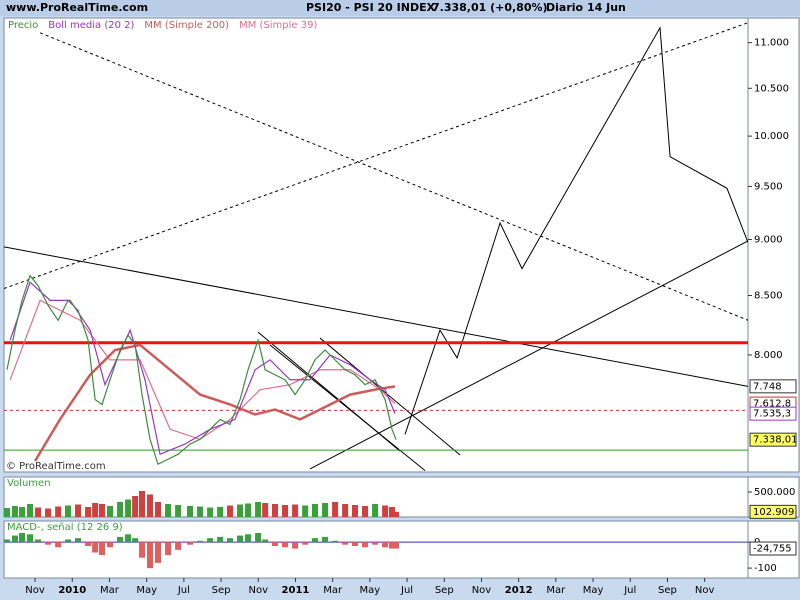 This screenshot has height=600, width=800. What do you see at coordinates (29, 483) in the screenshot?
I see `panel-title: Volumen` at bounding box center [29, 483].